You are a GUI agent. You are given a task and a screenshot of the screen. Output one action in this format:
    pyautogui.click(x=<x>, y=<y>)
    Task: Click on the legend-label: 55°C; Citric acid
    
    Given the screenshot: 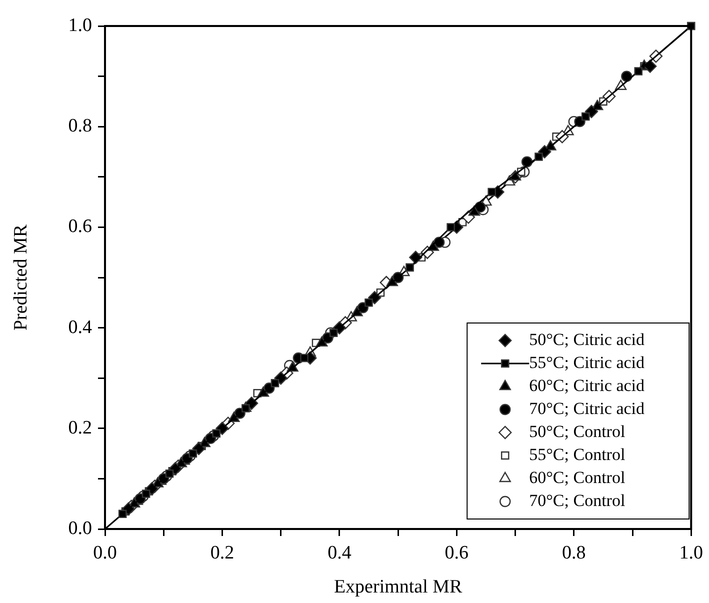 What is the action you would take?
    pyautogui.click(x=587, y=362)
    